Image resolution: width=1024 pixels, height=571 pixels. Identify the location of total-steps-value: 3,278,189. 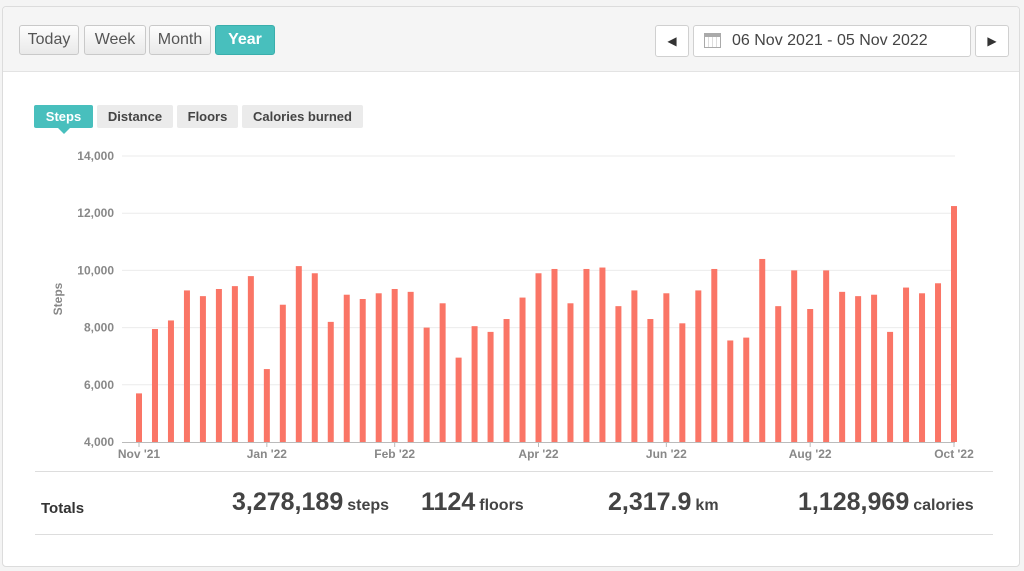
(288, 502).